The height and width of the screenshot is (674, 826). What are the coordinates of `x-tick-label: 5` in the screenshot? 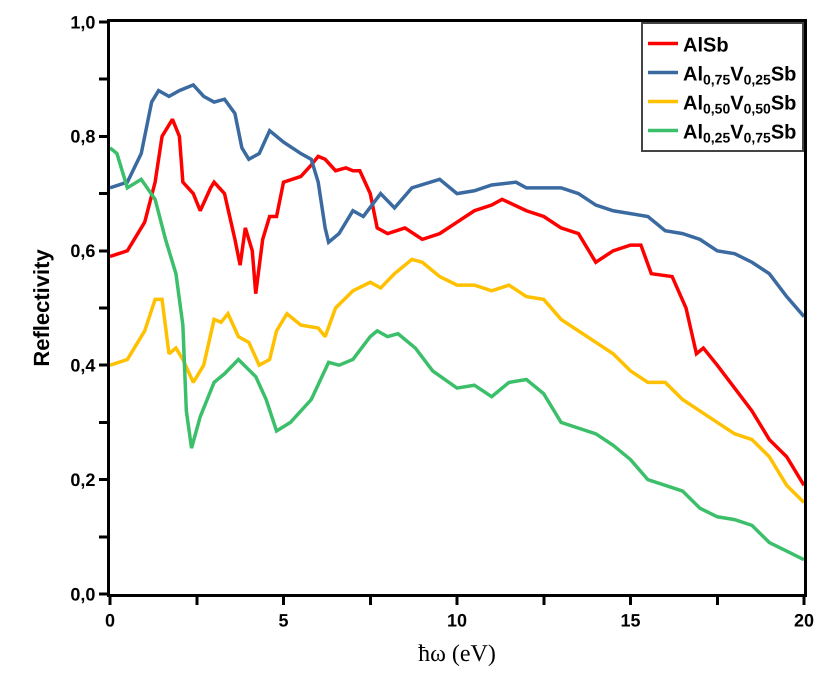 It's located at (283, 620).